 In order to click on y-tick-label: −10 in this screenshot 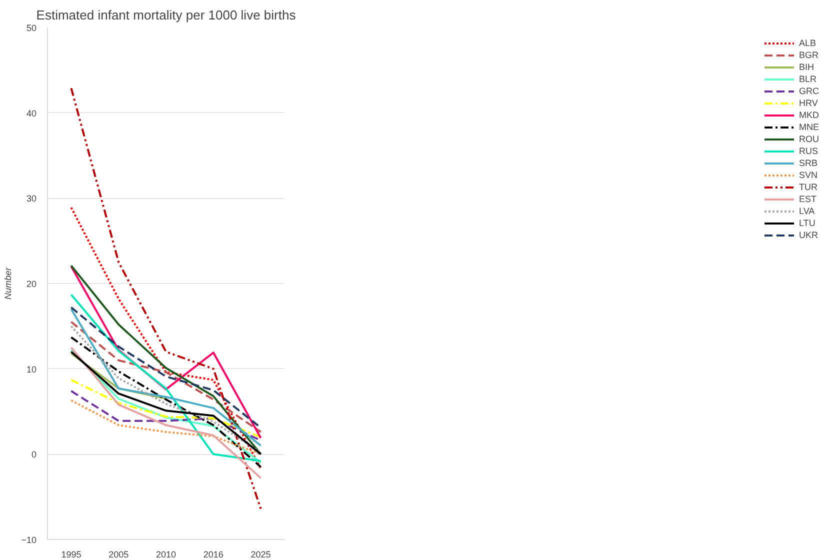, I will do `click(29, 540)`.